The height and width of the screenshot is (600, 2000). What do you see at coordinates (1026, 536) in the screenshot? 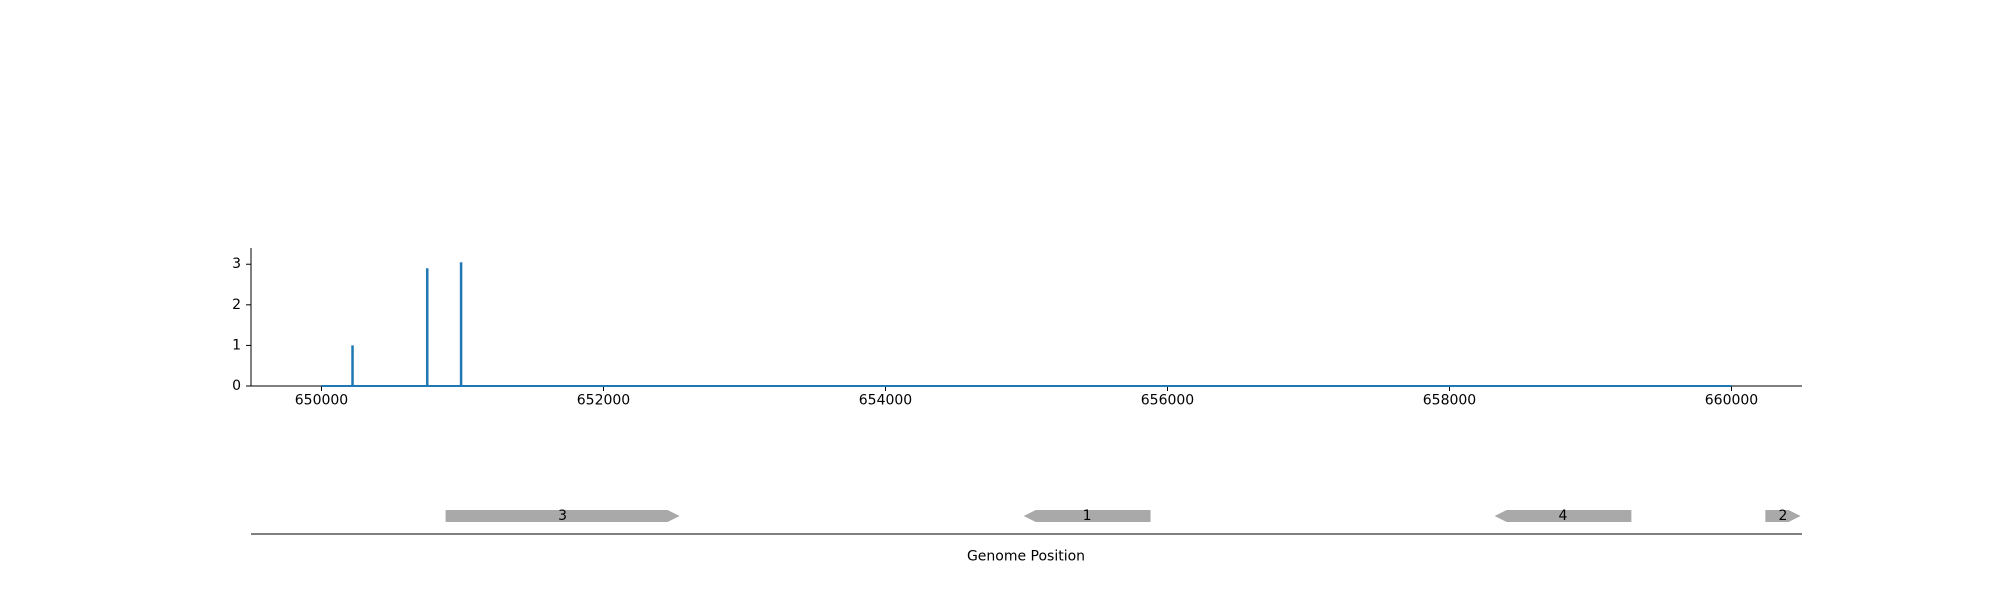
I see `gene-track-panel: 3 1 4 2 Genome Position` at bounding box center [1026, 536].